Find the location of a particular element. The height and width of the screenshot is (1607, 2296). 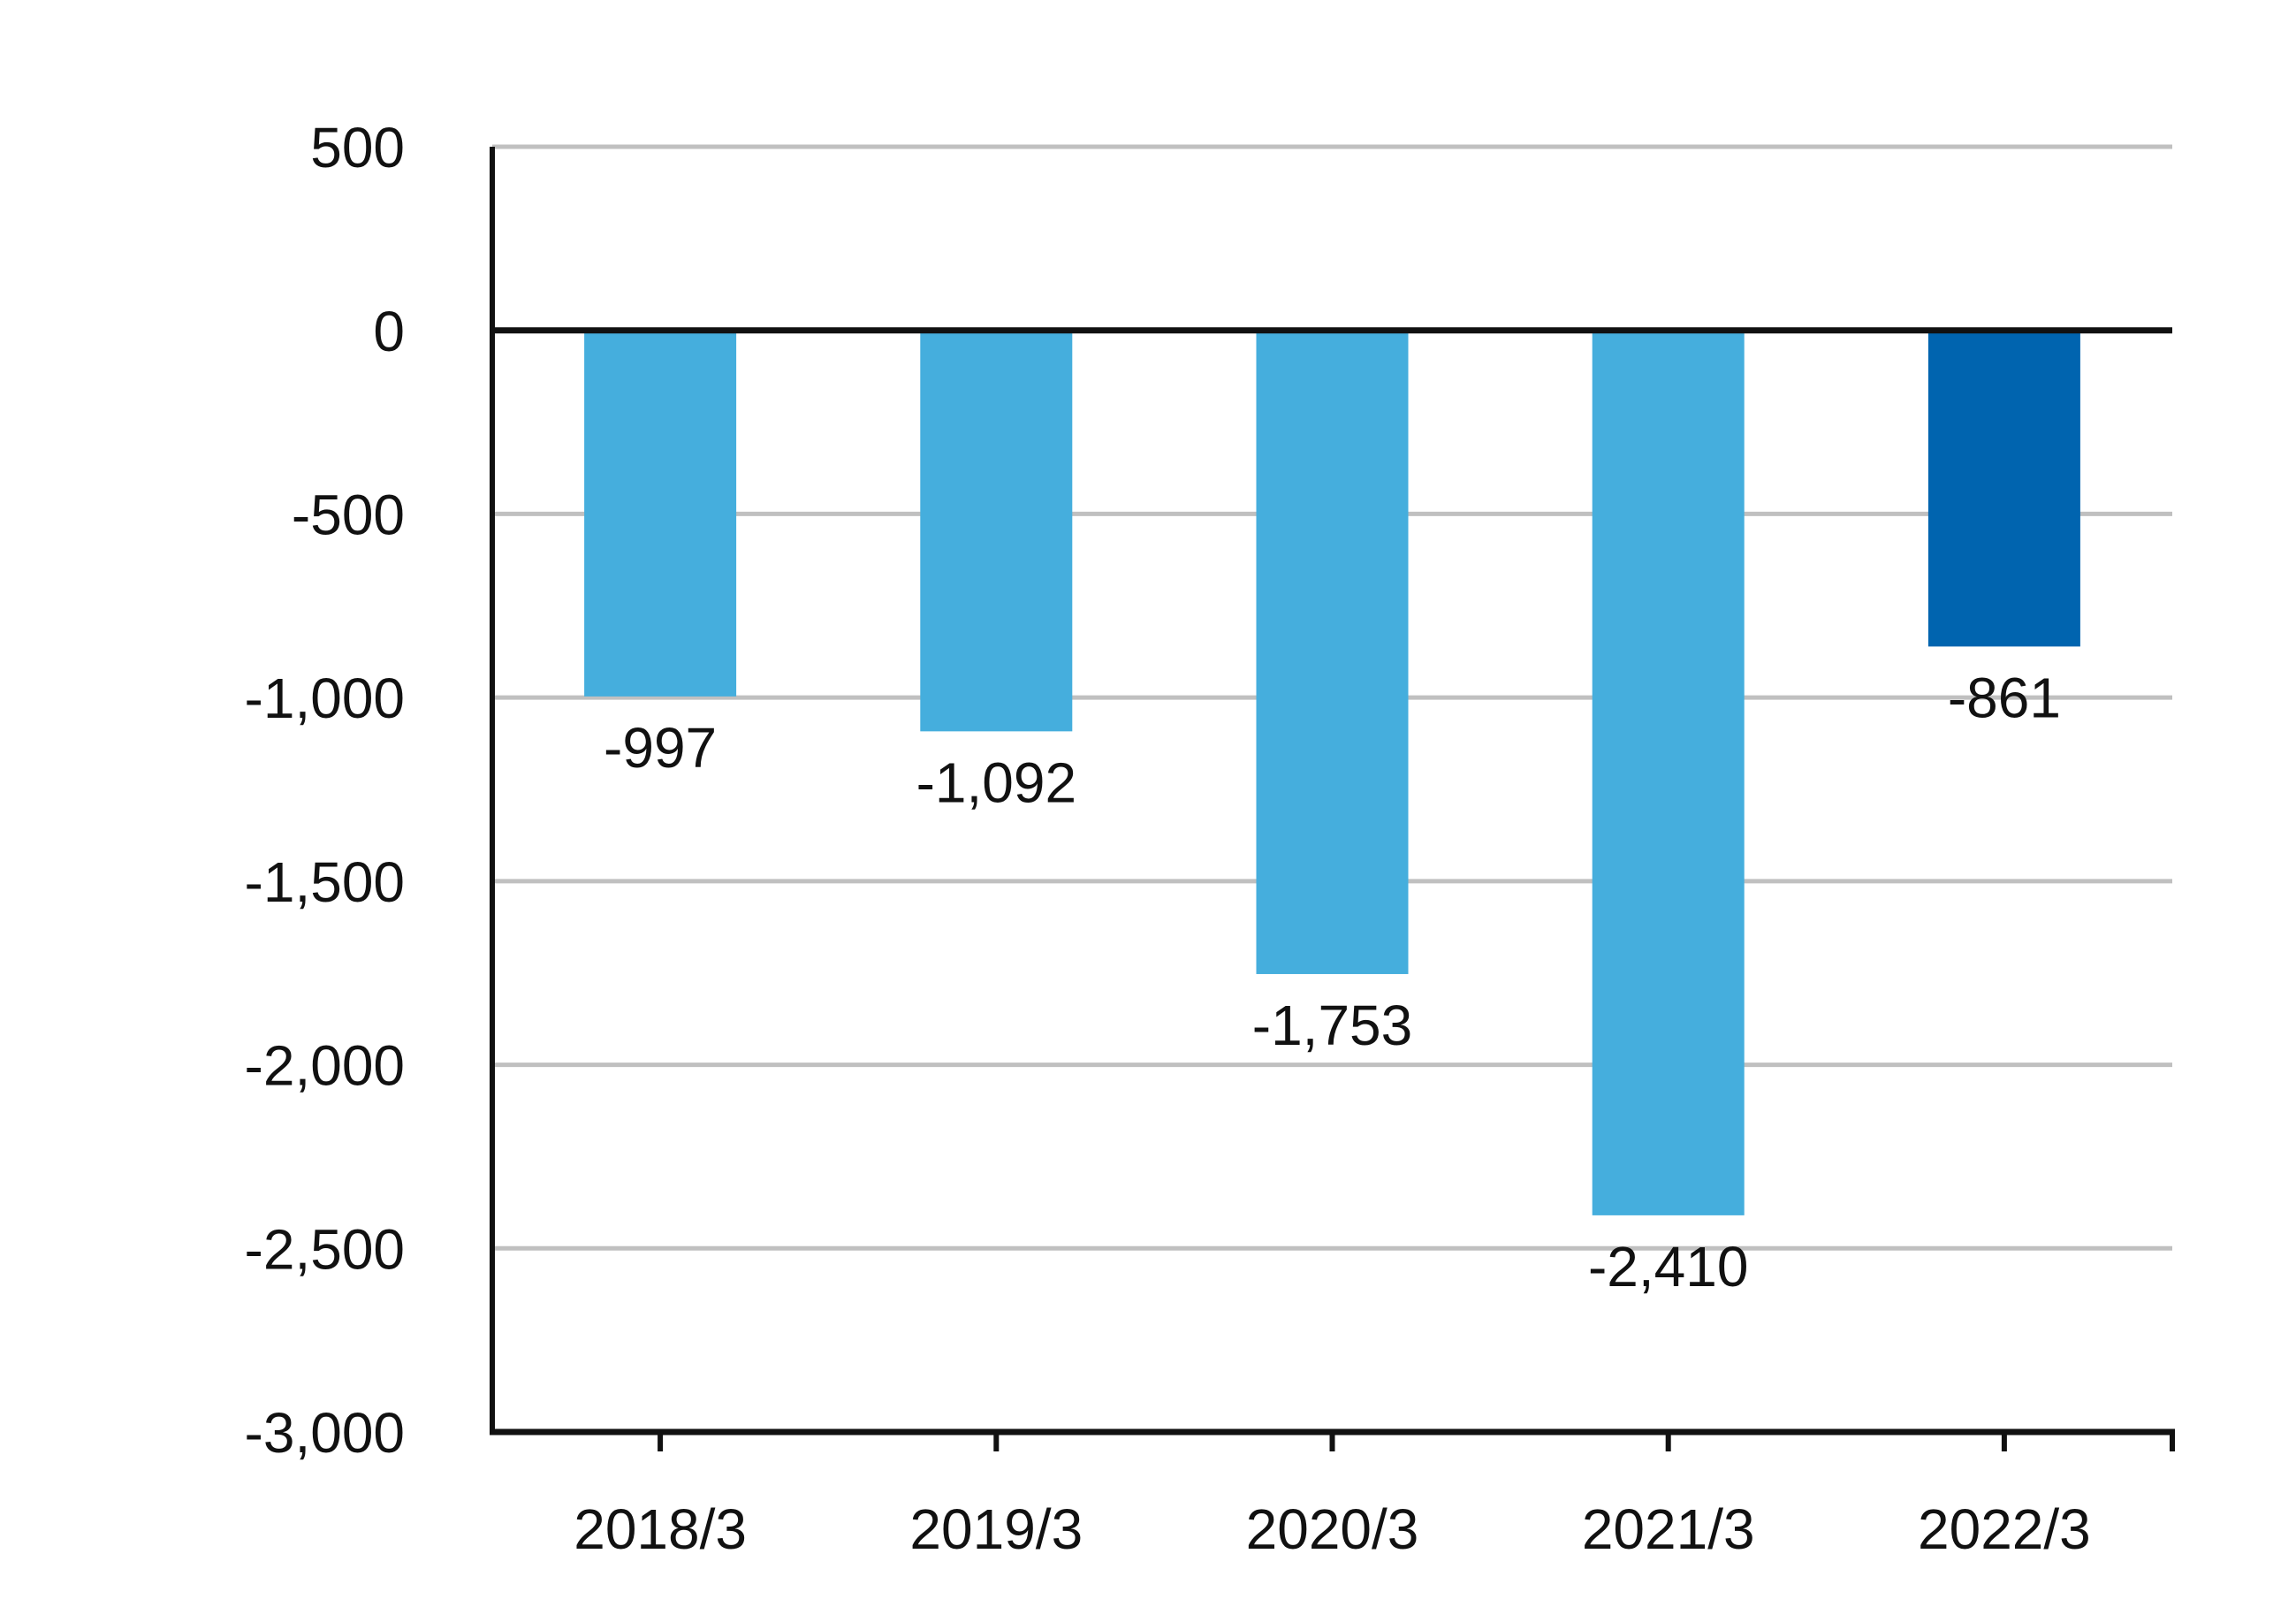

x-tick-labels: 2018/3 2019/3 2020/3 2021/3 2022/3 is located at coordinates (1333, 1529).